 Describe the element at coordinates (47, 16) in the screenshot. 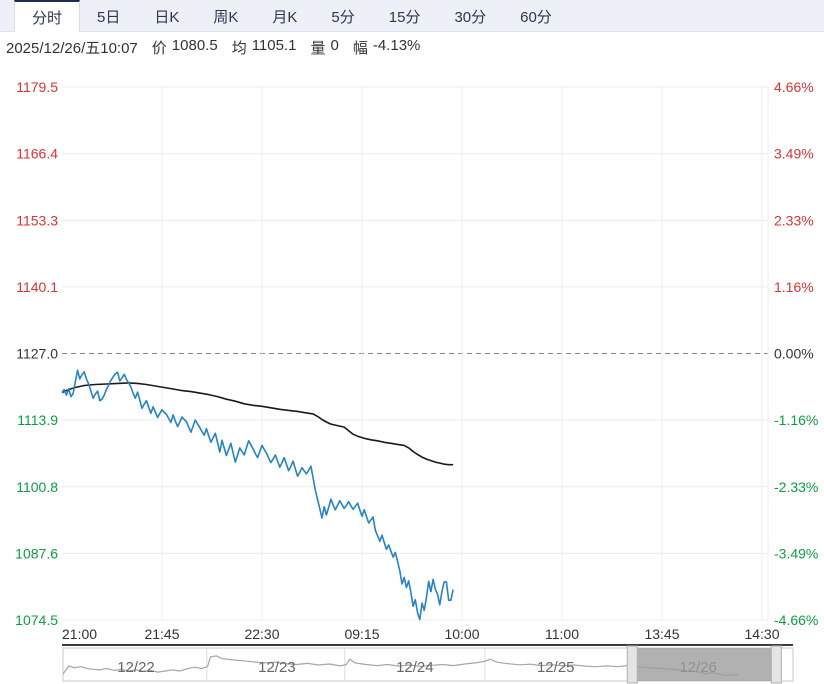

I see `tab-minute: 分时` at that location.